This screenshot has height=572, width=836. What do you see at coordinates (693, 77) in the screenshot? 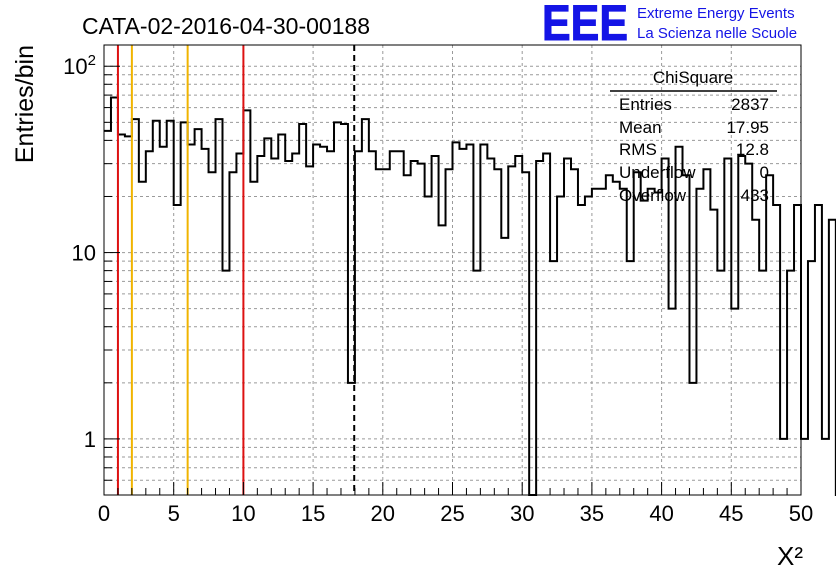
I see `stats-box-title: ChiSquare` at bounding box center [693, 77].